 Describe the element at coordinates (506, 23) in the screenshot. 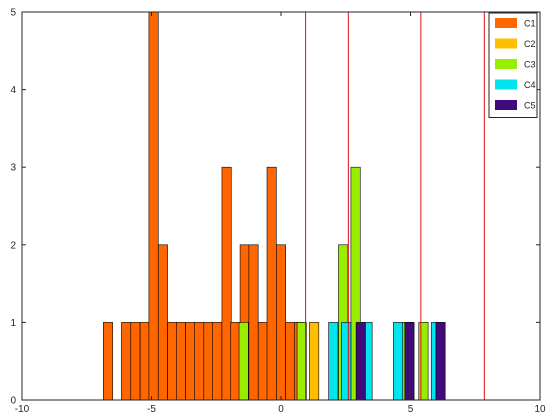

I see `legend-swatch-c1` at that location.